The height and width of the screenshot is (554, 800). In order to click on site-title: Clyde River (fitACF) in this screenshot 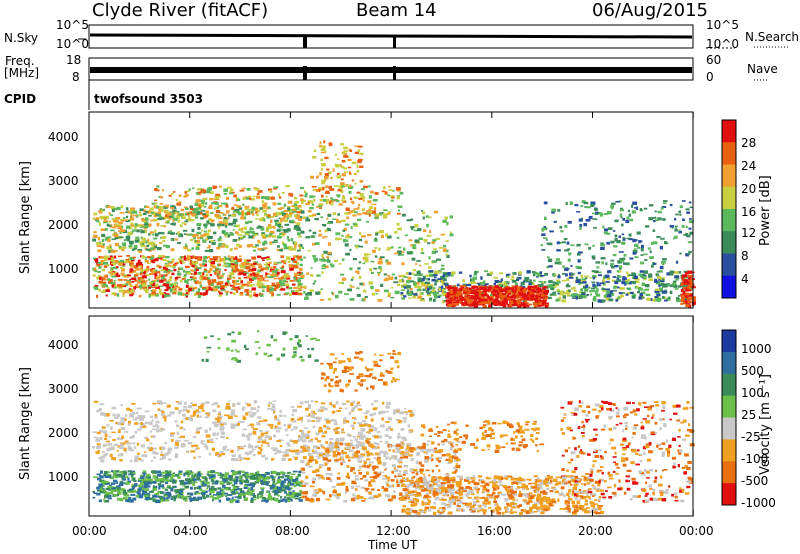, I will do `click(180, 10)`.